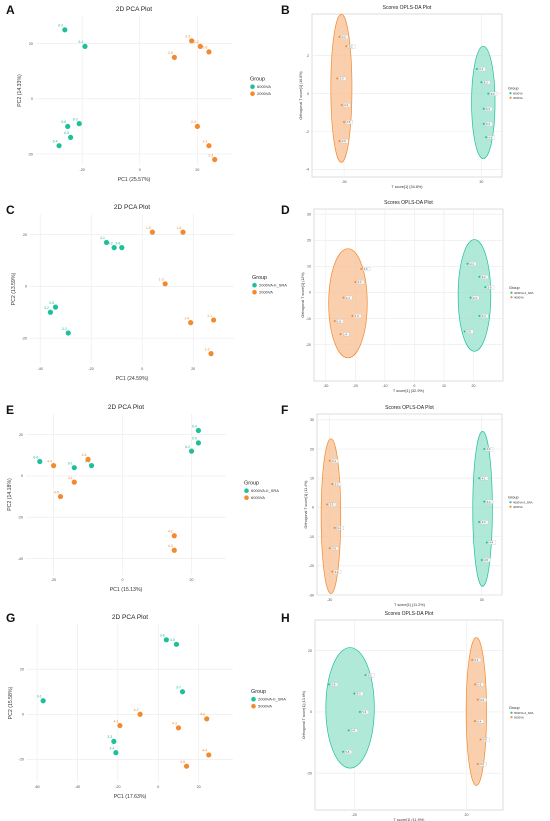  I want to click on legend-entry: 4000VA-II_SRA, so click(524, 293).